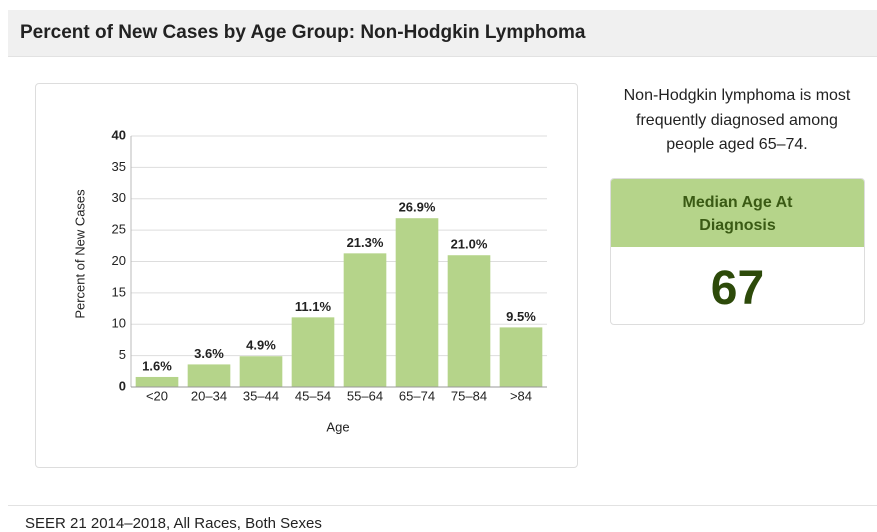  What do you see at coordinates (417, 207) in the screenshot?
I see `data-label: 26.9%` at bounding box center [417, 207].